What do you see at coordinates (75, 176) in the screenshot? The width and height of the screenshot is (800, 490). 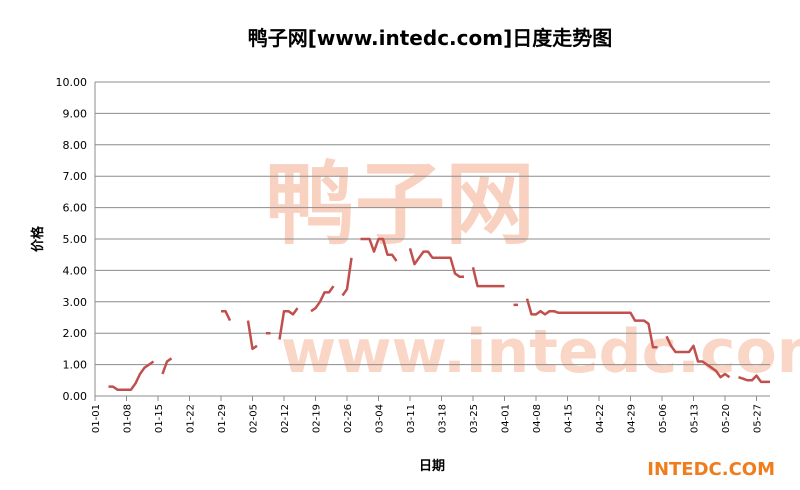 I see `y-tick-label: 7.00` at bounding box center [75, 176].